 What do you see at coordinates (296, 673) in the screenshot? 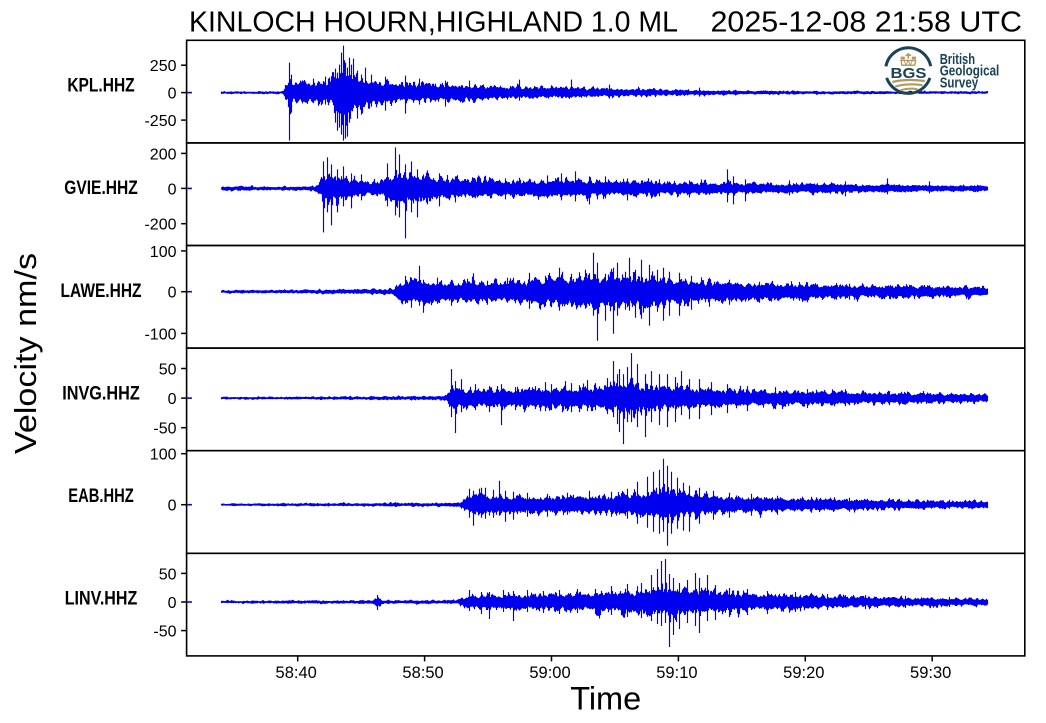
I see `svg-text: 58:40` at bounding box center [296, 673].